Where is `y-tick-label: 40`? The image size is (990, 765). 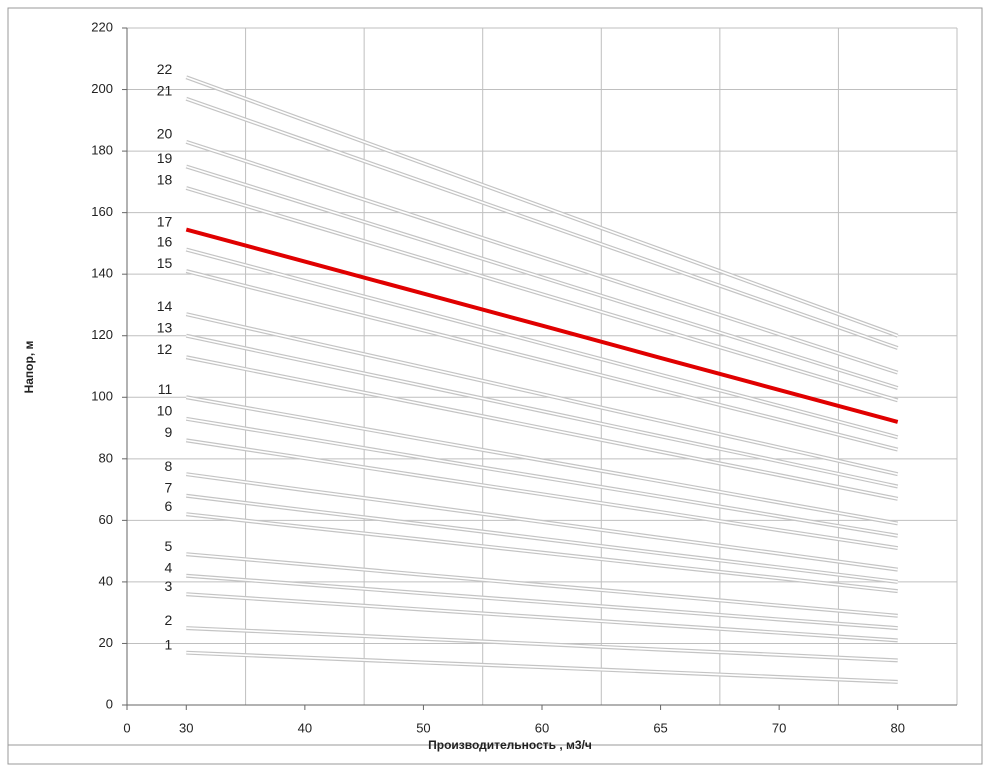 y-tick-label: 40 is located at coordinates (106, 580).